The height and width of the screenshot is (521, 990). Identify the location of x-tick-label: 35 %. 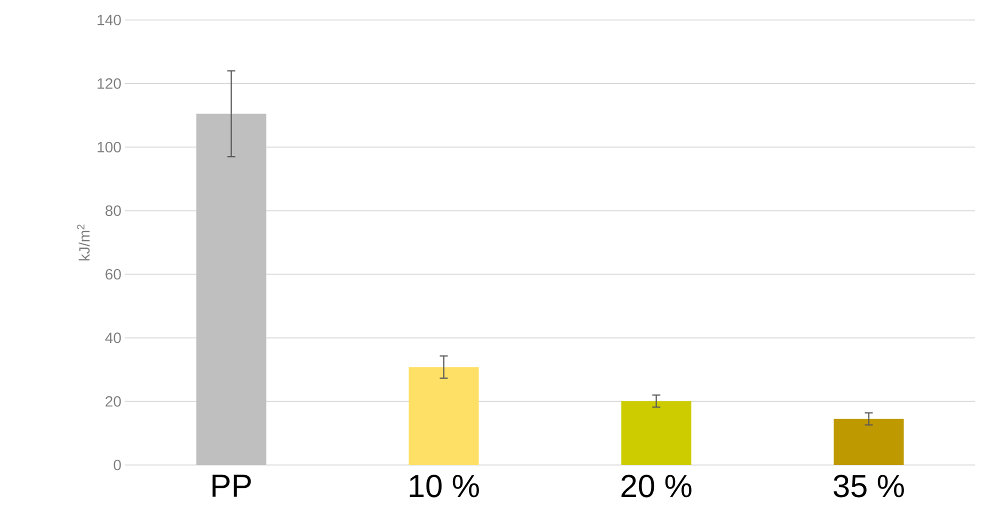
(869, 486).